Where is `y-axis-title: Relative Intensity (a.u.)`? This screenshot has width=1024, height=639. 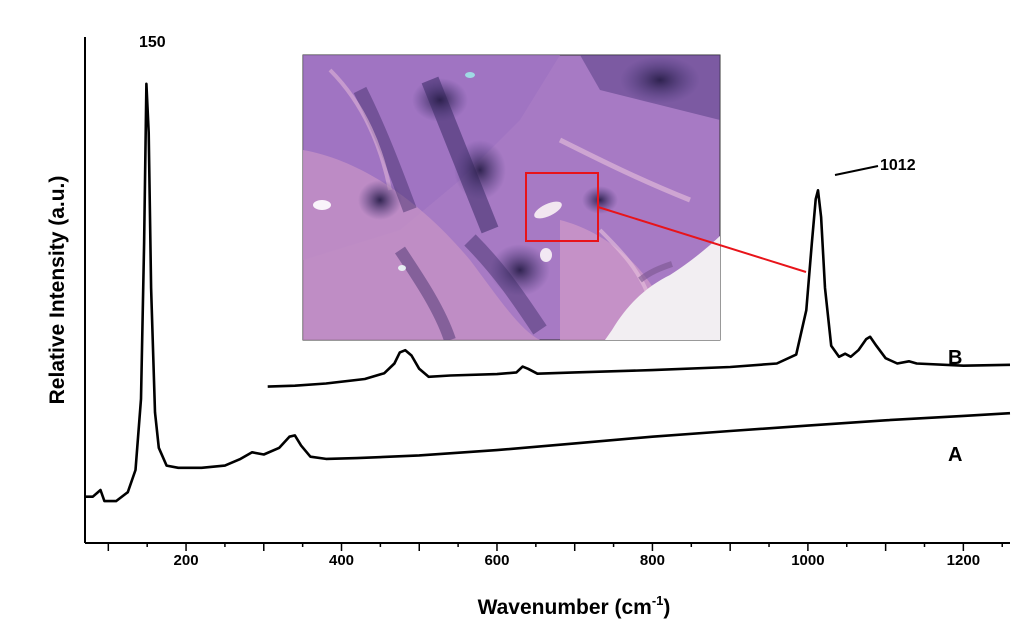 y-axis-title: Relative Intensity (a.u.) is located at coordinates (57, 290).